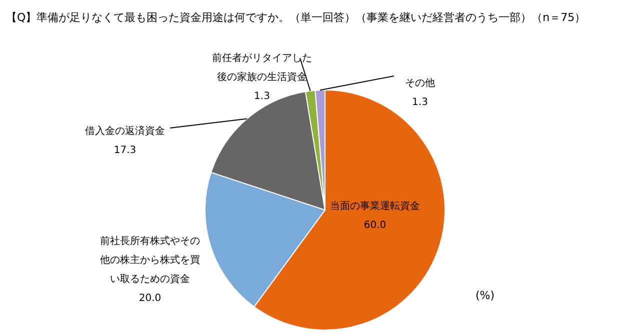  I want to click on slice-label: 前任者がリタイアした後の家族の生活資金, so click(262, 67).